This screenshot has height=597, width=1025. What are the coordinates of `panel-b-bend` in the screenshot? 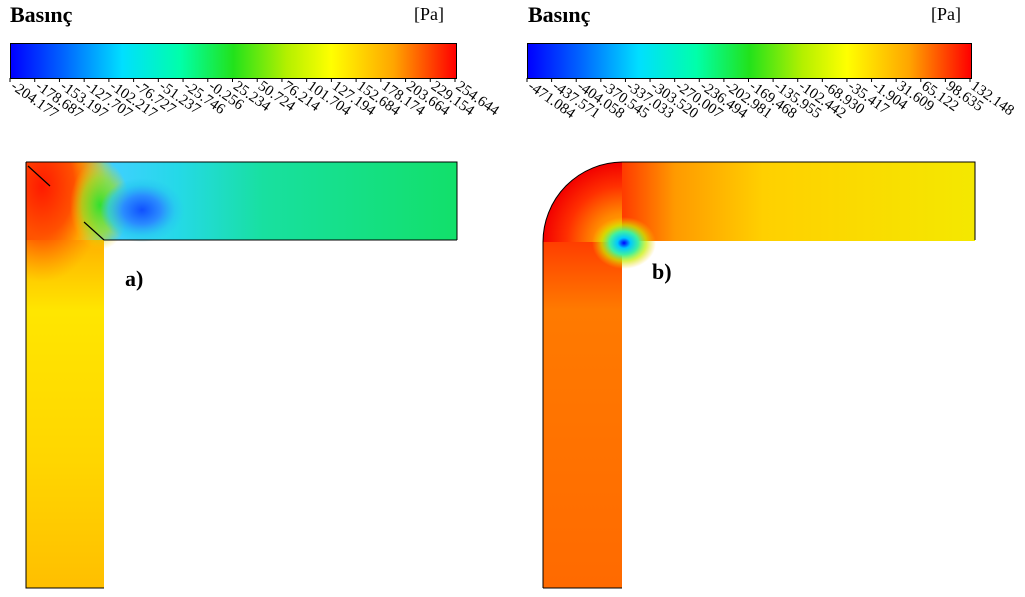 It's located at (582, 202).